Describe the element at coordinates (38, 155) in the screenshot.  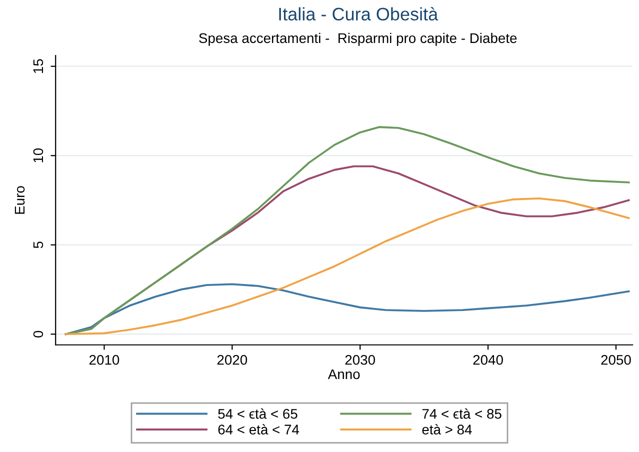
I see `y-tick-label: 10` at that location.